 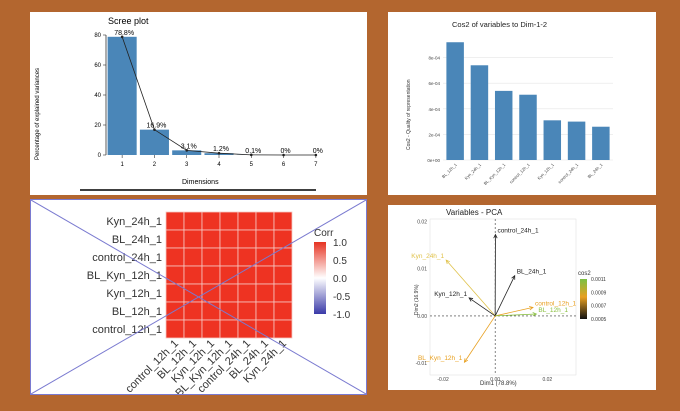 What do you see at coordinates (599, 307) in the screenshot?
I see `cos2-legend-tick-label: 0.0007` at bounding box center [599, 307].